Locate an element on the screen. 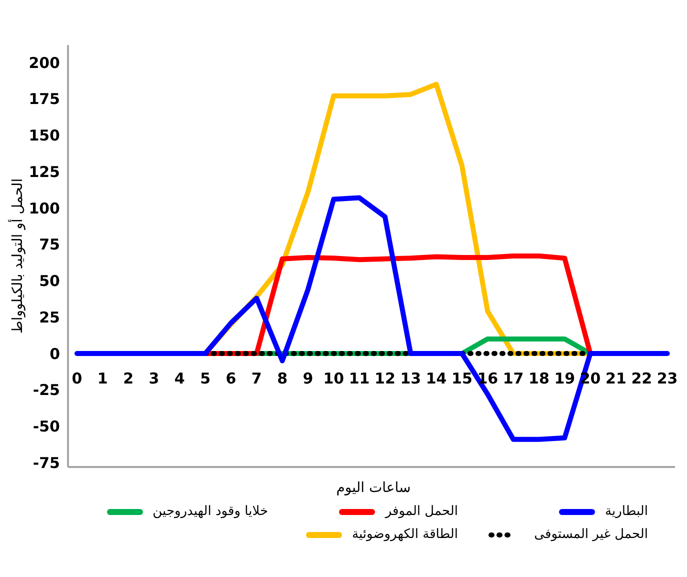  x-tick-label: 4 is located at coordinates (179, 378).